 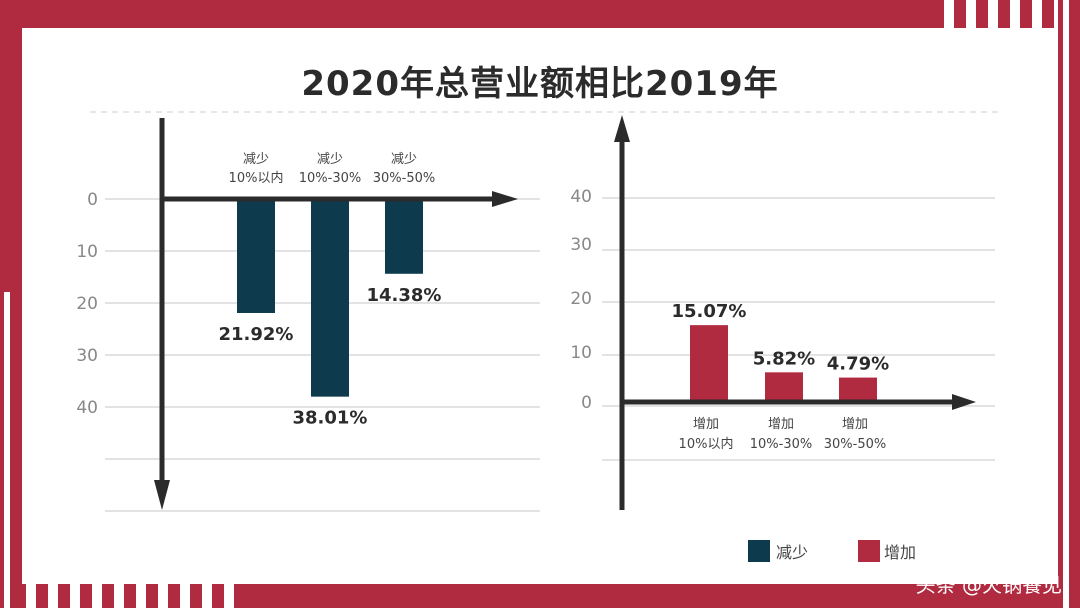 What do you see at coordinates (792, 552) in the screenshot?
I see `legend-label: 减少` at bounding box center [792, 552].